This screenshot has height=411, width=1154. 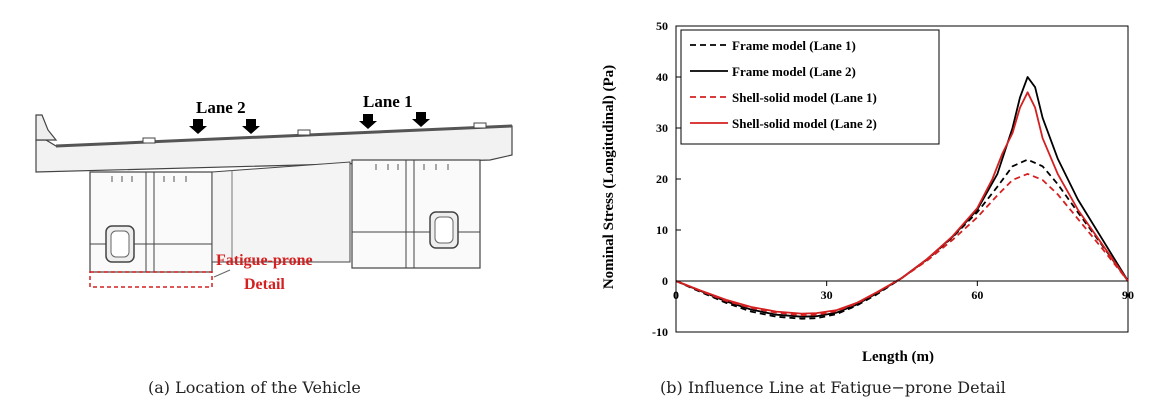 I want to click on detail-label-line1: Fatigue-prone, so click(x=264, y=260).